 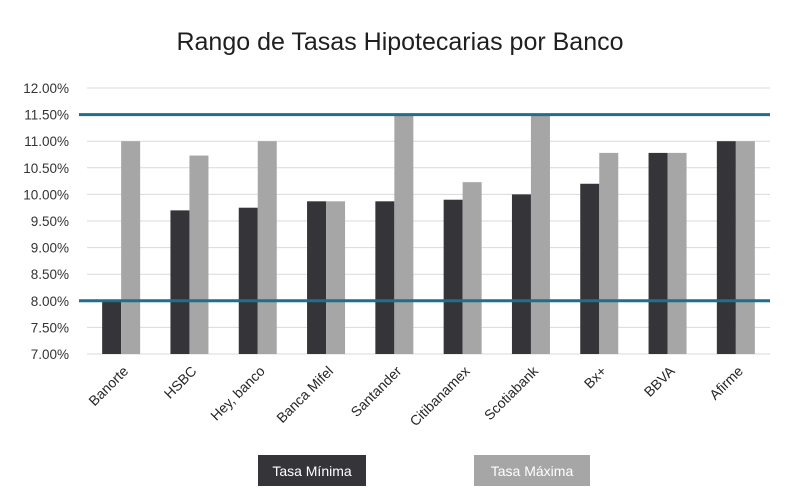 What do you see at coordinates (375, 391) in the screenshot?
I see `x-tick-label: Santander` at bounding box center [375, 391].